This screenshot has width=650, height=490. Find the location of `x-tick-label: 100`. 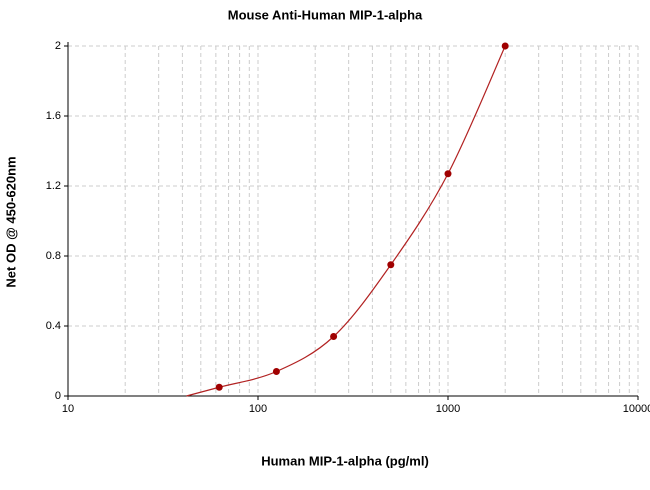

x-tick-label: 100 is located at coordinates (258, 409).